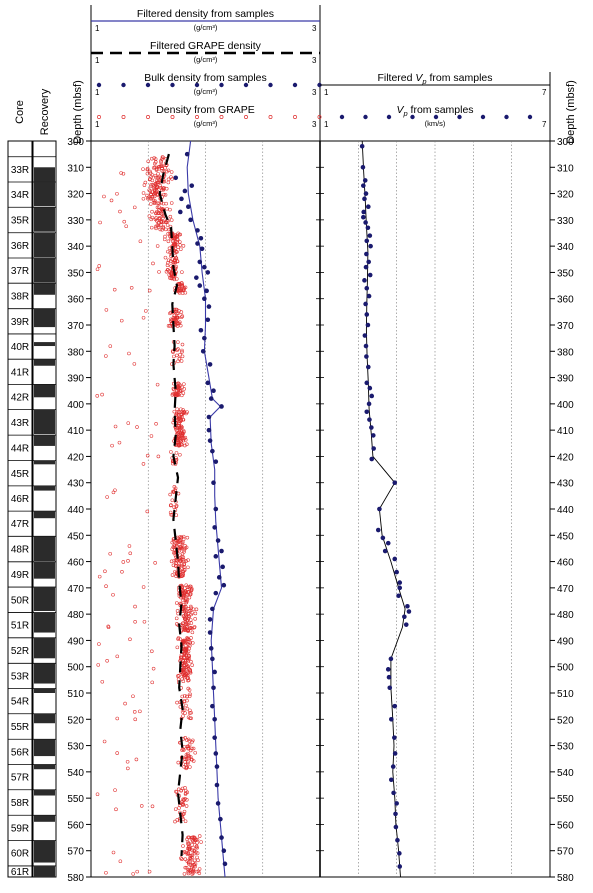  I want to click on depth-tick-label-right: 400, so click(565, 405).